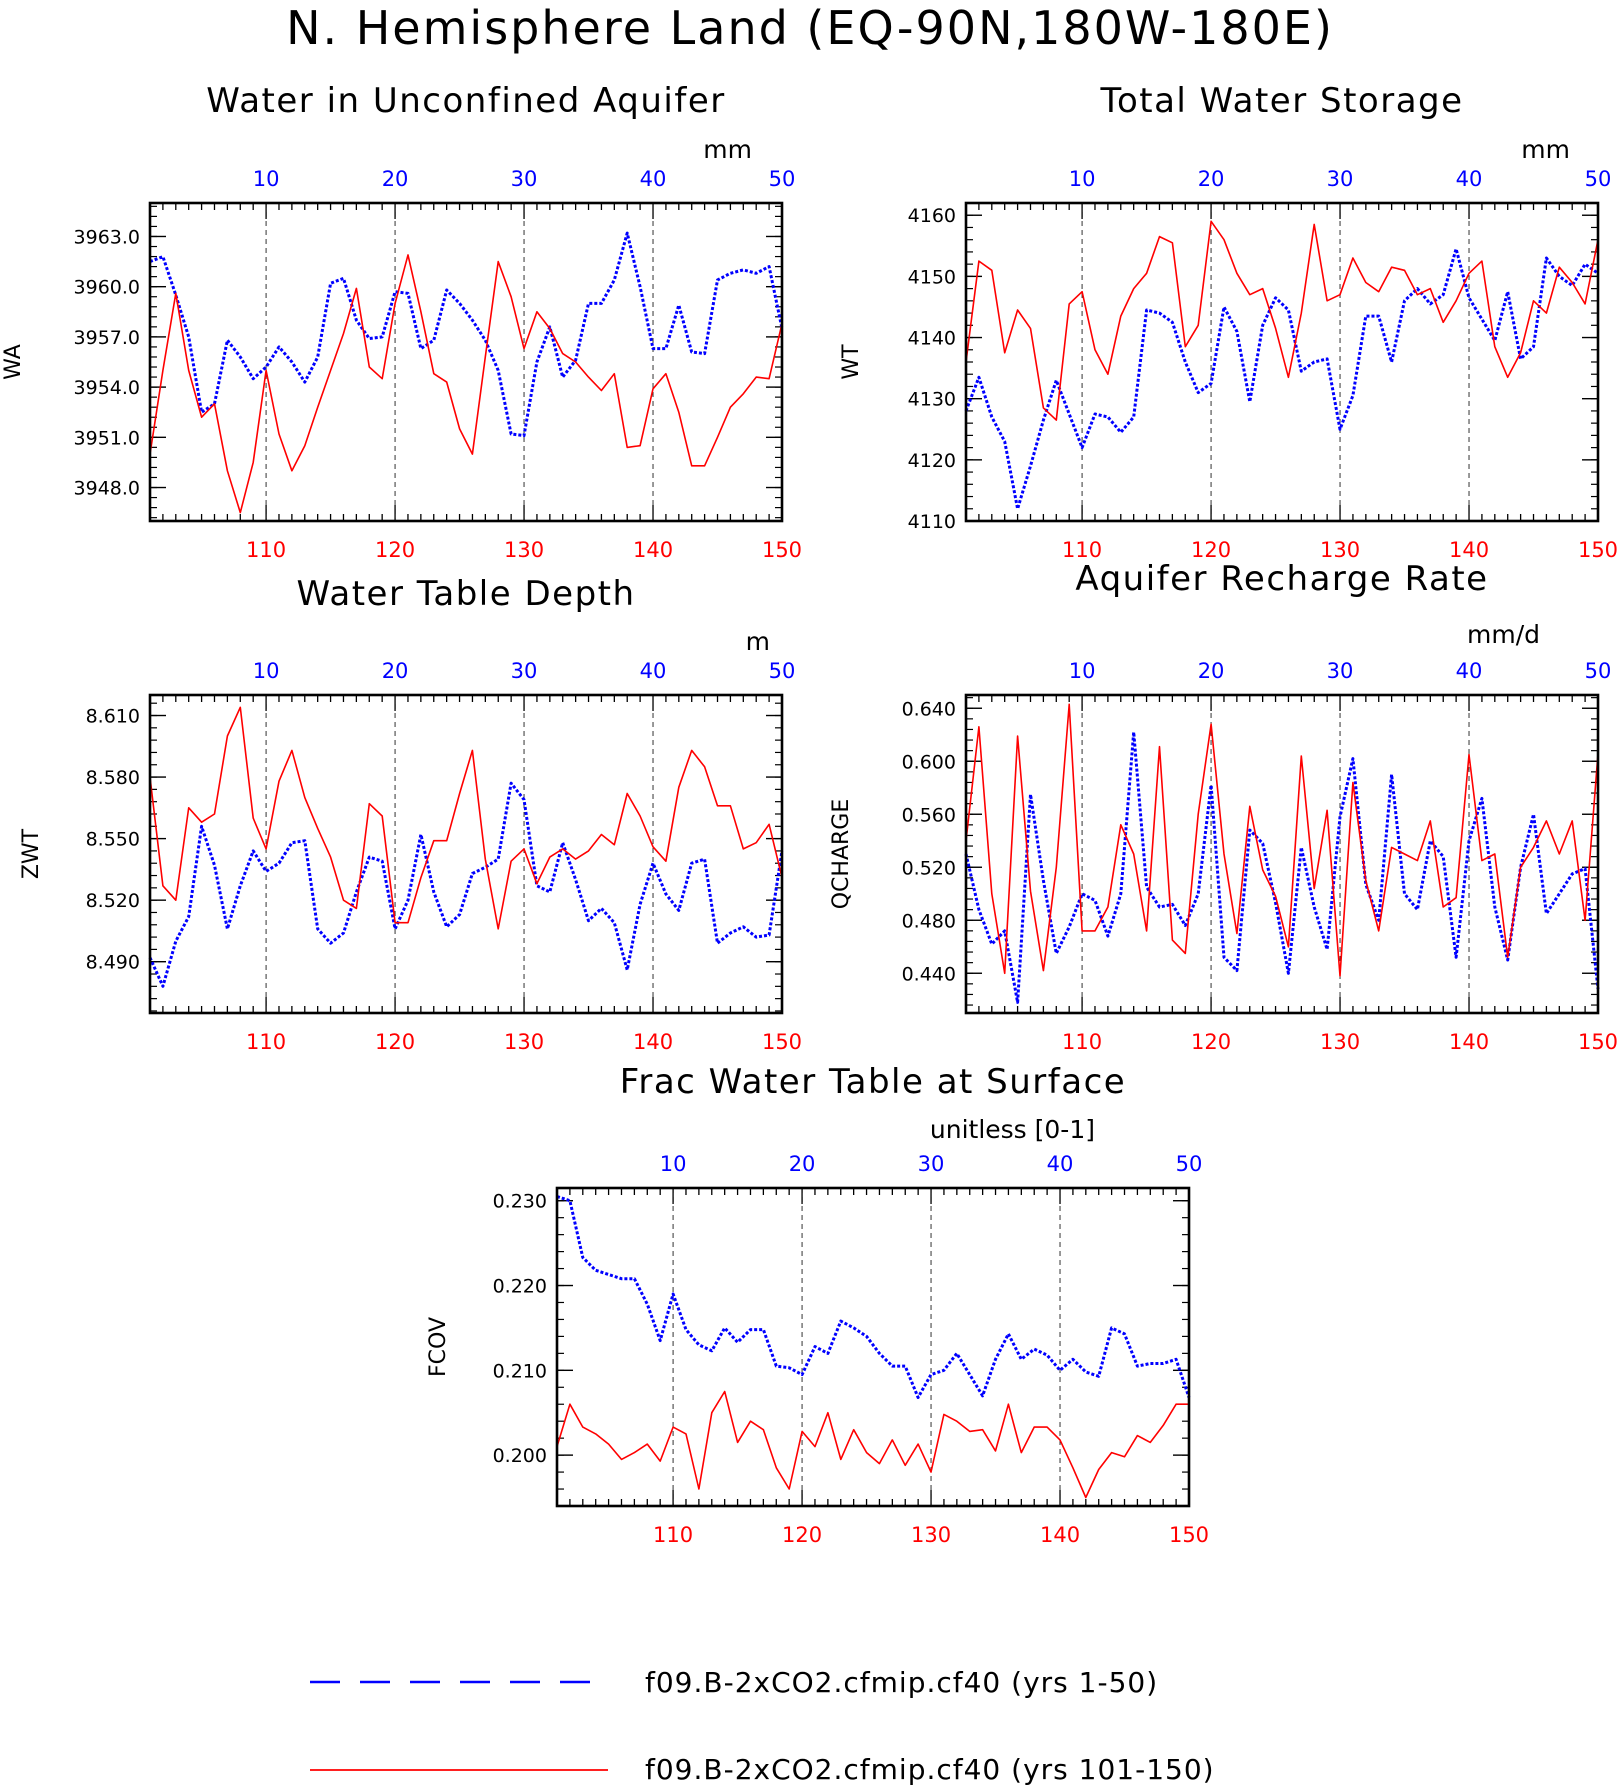  What do you see at coordinates (929, 921) in the screenshot?
I see `y-tick-label: 0.480` at bounding box center [929, 921].